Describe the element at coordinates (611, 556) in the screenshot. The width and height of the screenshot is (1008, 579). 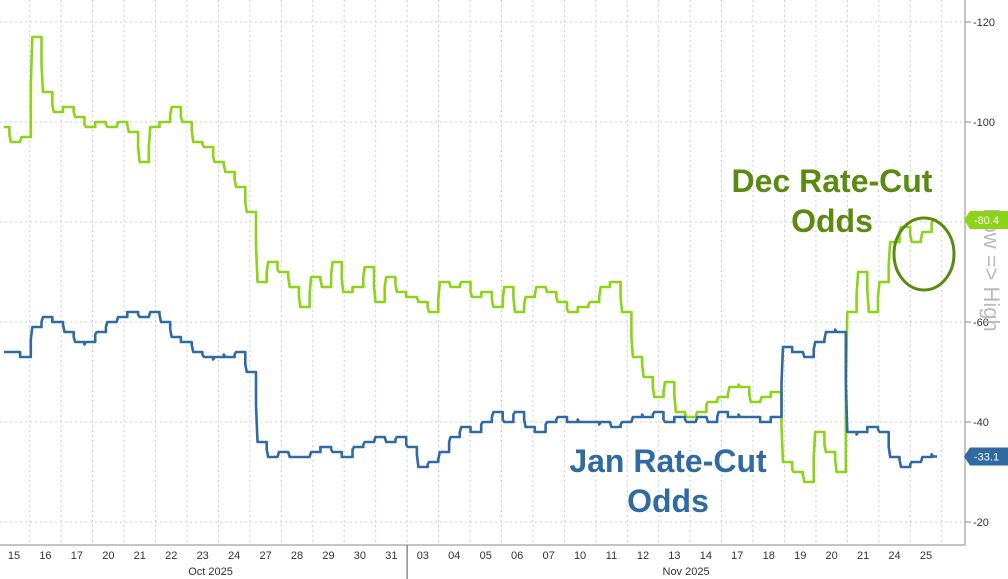
I see `x-tick-label: 11` at that location.